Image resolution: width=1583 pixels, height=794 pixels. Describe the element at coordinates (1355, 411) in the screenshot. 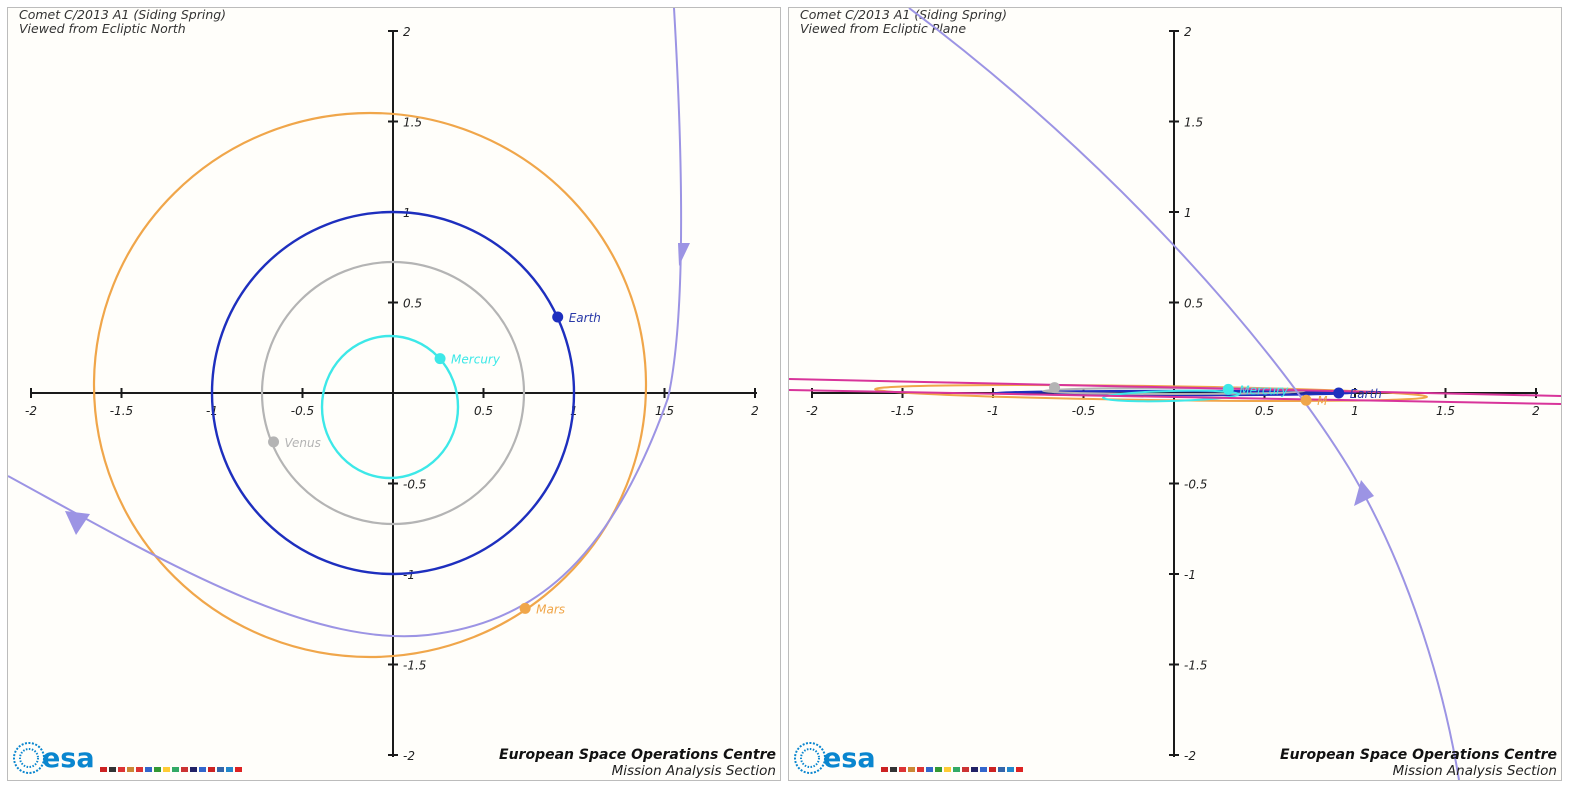

I see `x-tick-label: 1` at that location.